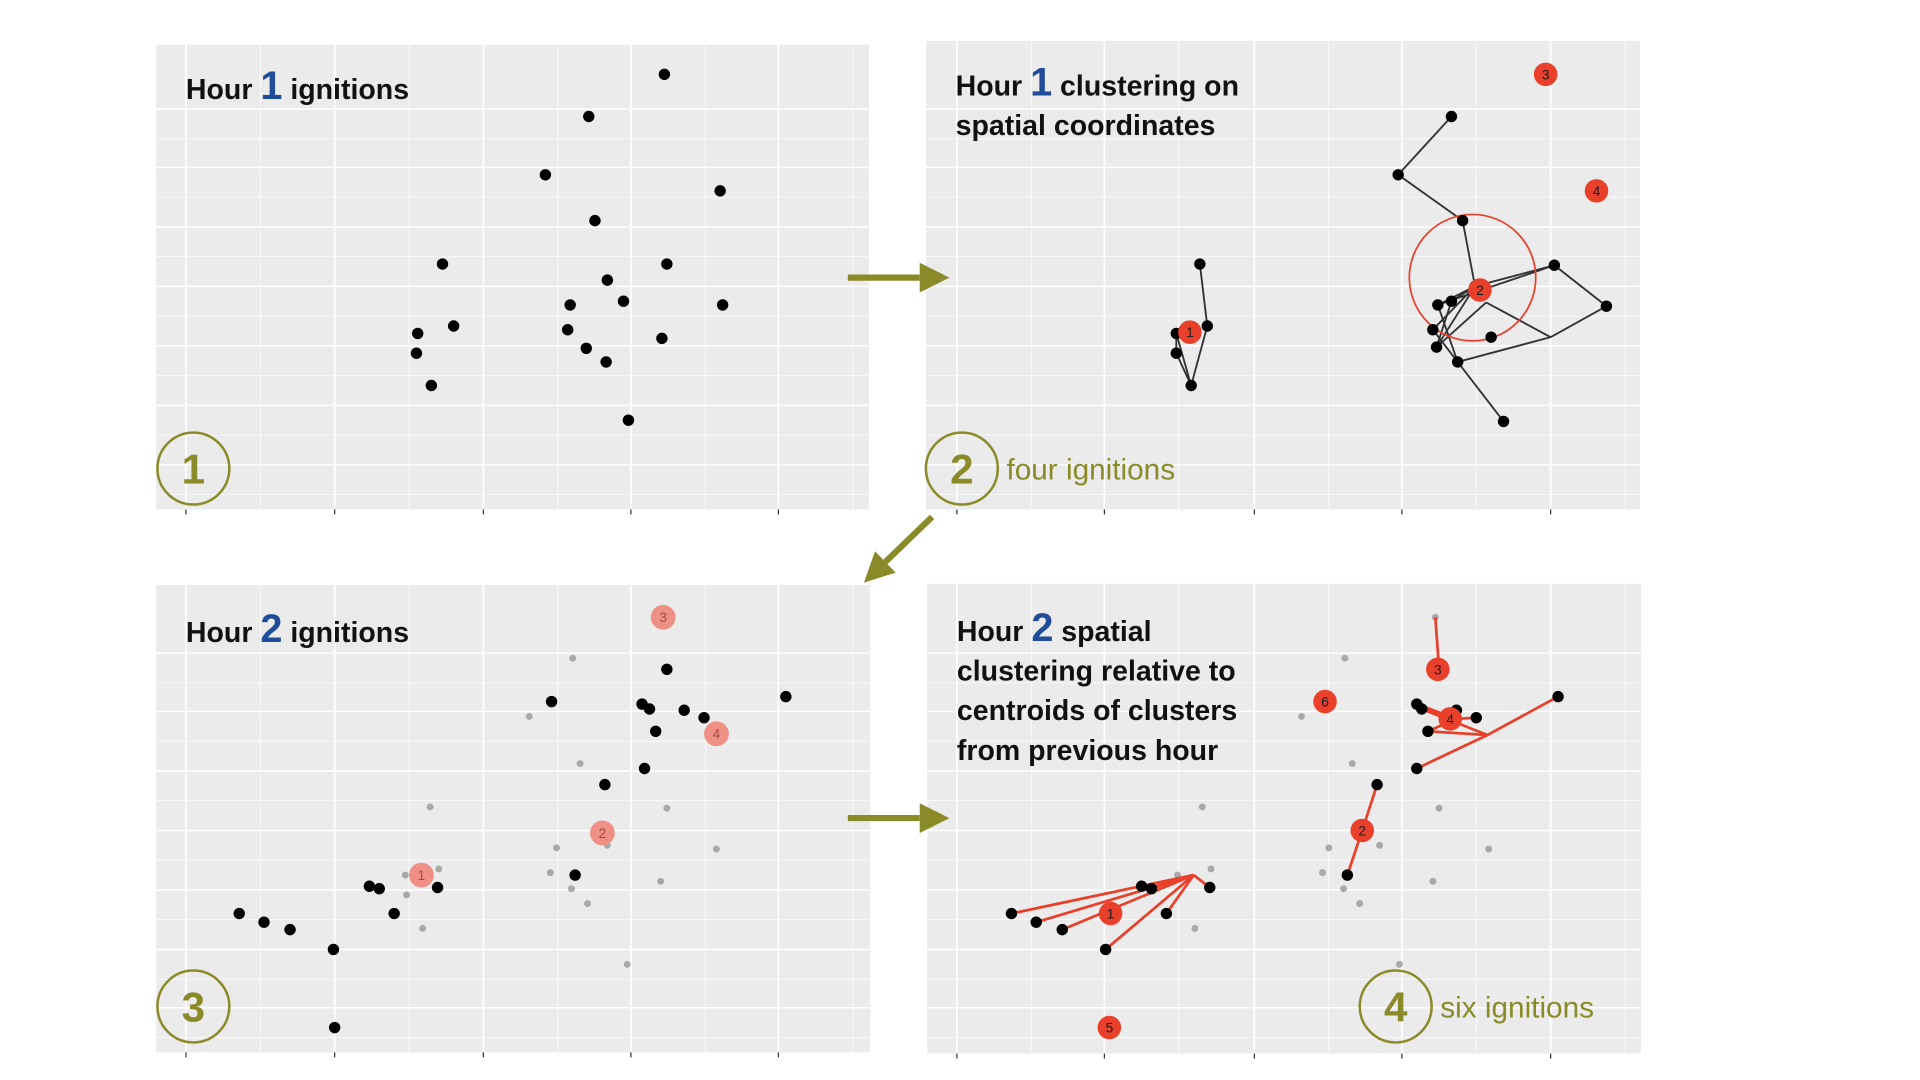  What do you see at coordinates (1145, 86) in the screenshot?
I see `title-text: clustering on` at bounding box center [1145, 86].